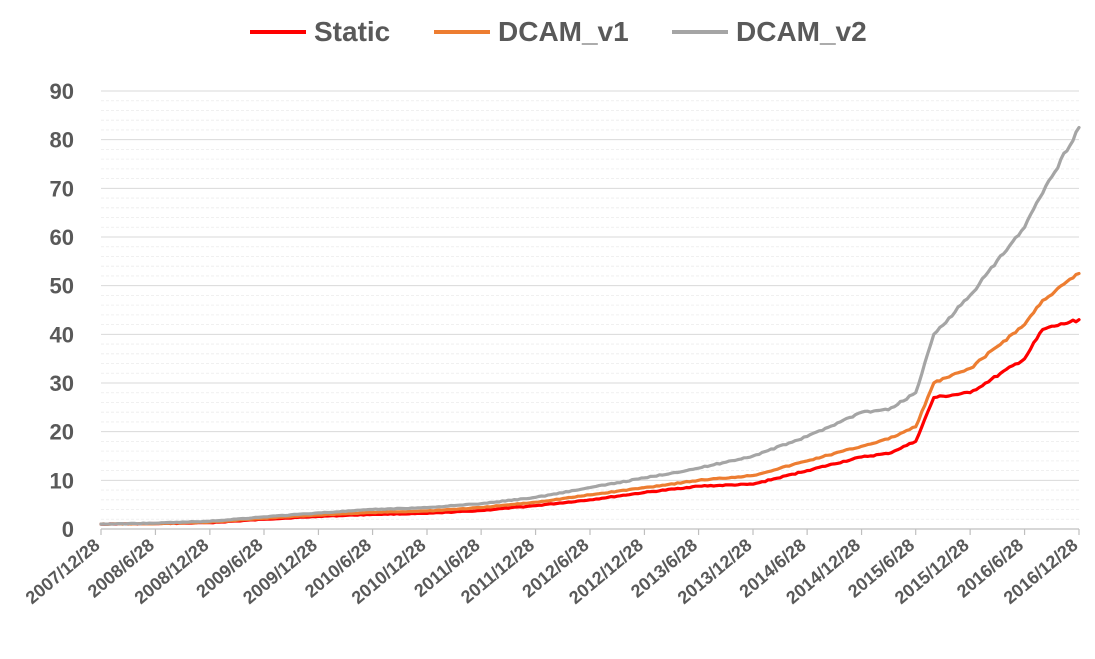 Image resolution: width=1095 pixels, height=659 pixels. What do you see at coordinates (62, 383) in the screenshot?
I see `y-tick-label: 30` at bounding box center [62, 383].